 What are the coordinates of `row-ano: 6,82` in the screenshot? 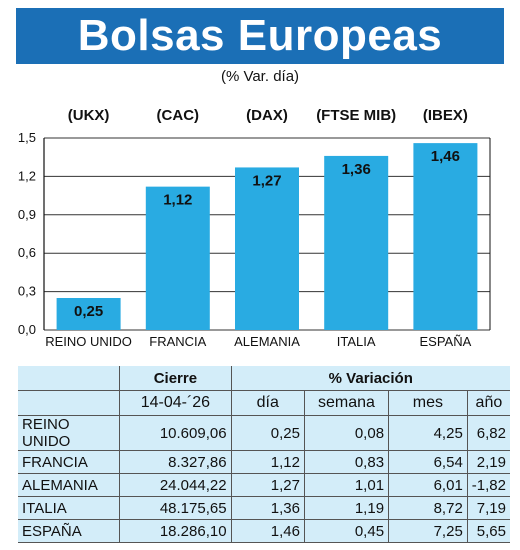 It's located at (488, 433).